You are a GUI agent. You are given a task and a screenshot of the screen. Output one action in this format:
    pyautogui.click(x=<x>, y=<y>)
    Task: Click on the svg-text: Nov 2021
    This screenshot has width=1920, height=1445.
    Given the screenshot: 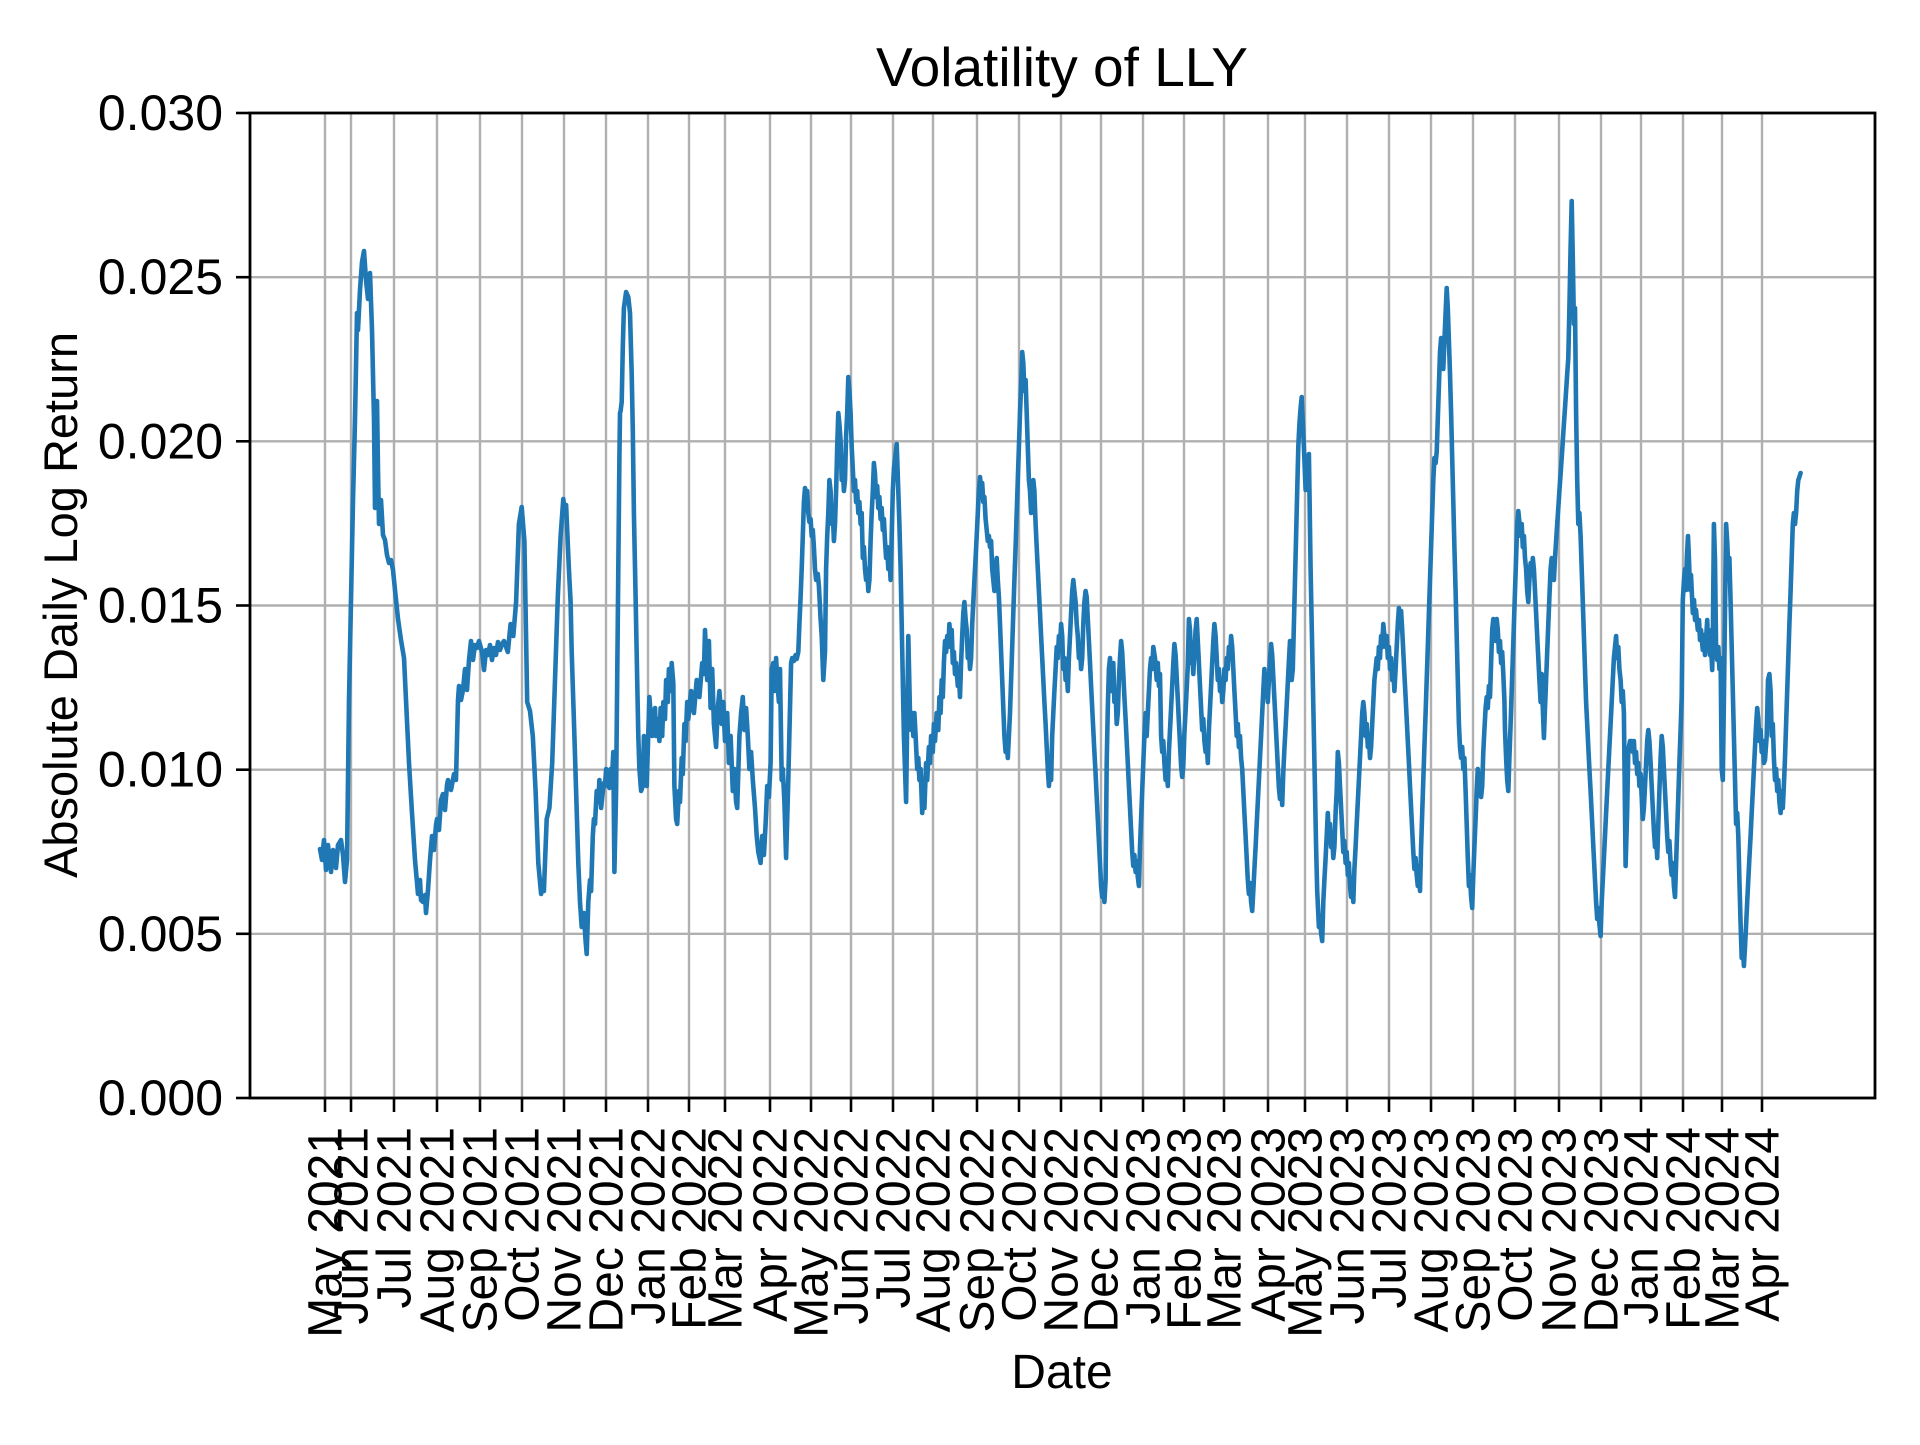 What is the action you would take?
    pyautogui.click(x=565, y=1229)
    